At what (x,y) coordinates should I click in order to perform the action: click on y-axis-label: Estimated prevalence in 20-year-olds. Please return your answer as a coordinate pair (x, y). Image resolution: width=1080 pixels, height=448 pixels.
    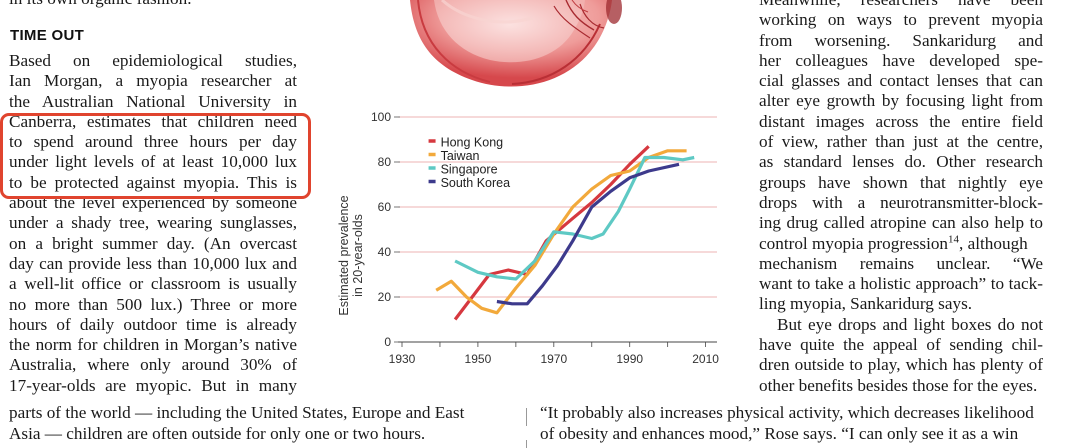
    Looking at the image, I should click on (351, 255).